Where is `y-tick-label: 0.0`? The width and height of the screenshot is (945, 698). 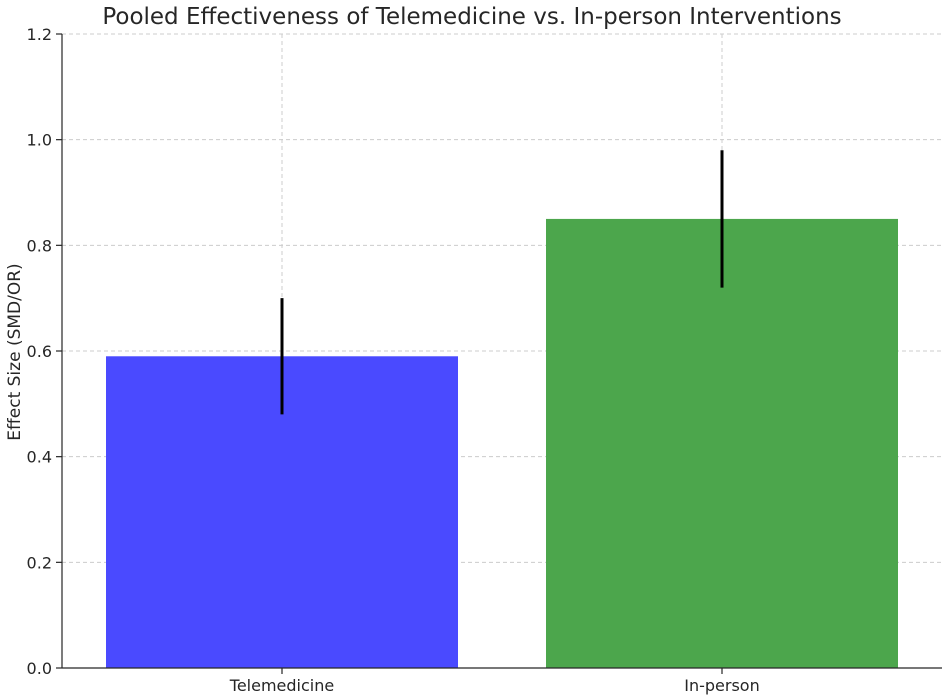 y-tick-label: 0.0 is located at coordinates (39, 668).